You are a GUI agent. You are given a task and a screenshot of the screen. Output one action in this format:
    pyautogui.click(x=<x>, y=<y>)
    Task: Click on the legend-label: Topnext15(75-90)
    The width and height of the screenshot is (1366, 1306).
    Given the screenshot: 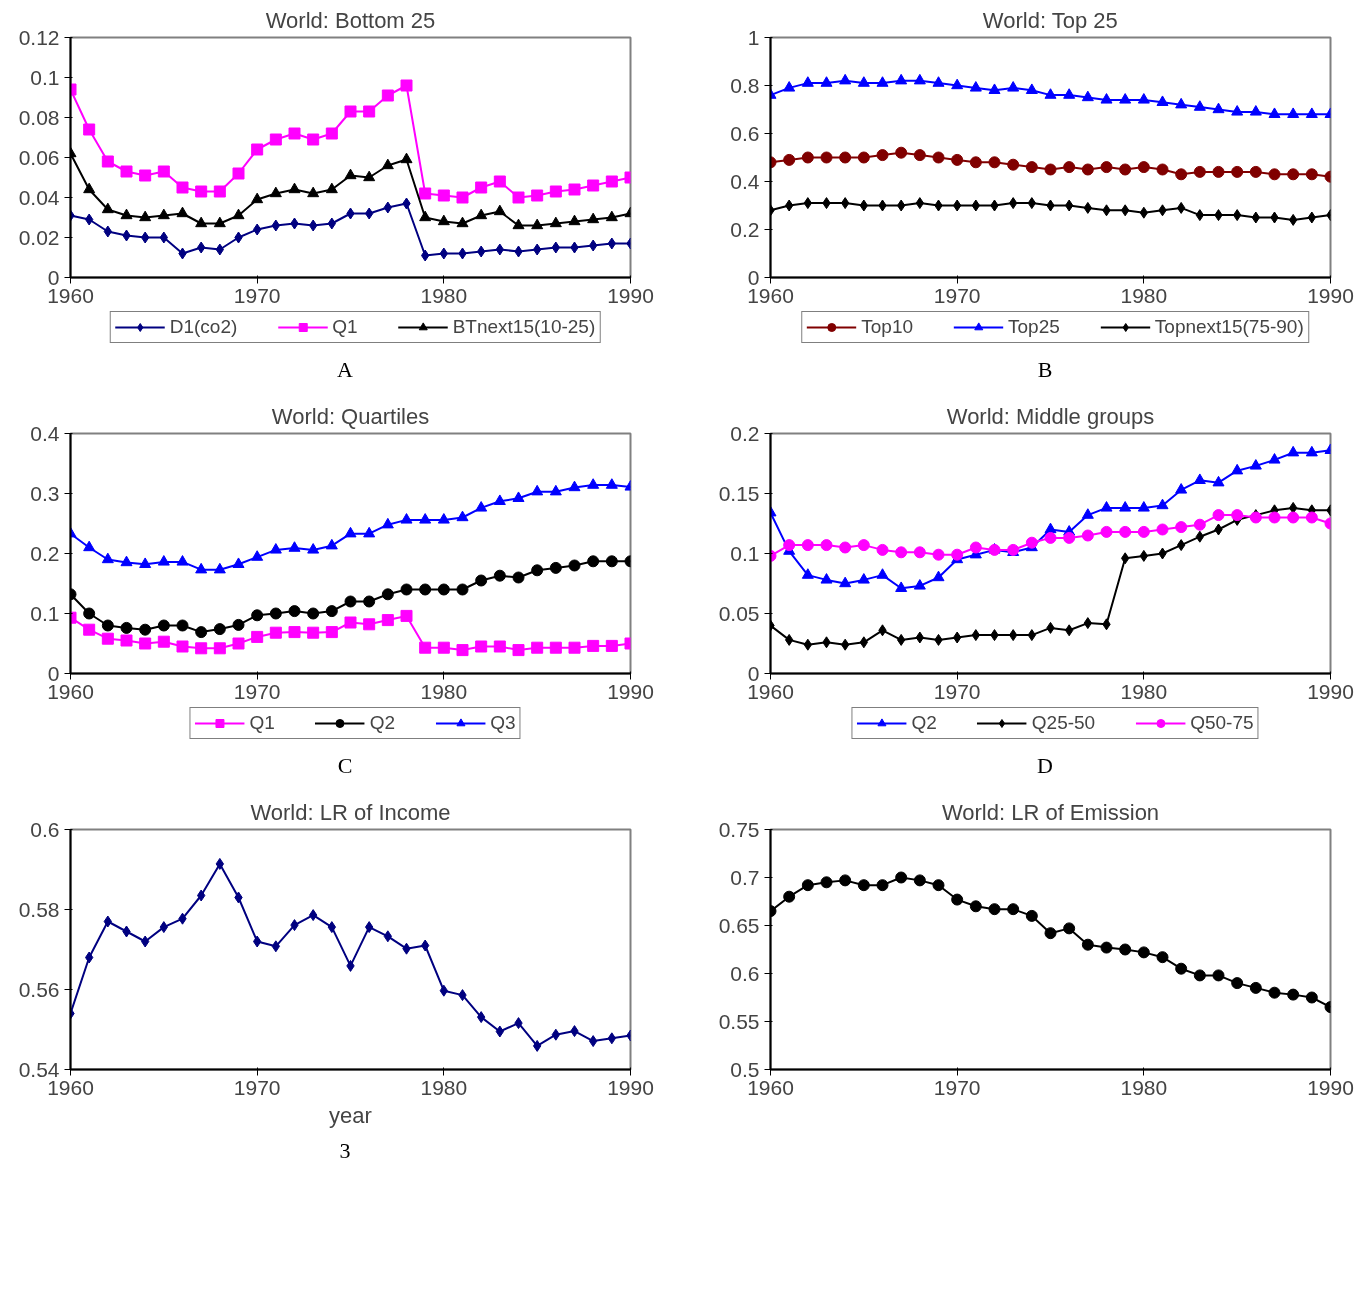 What is the action you would take?
    pyautogui.click(x=1229, y=327)
    